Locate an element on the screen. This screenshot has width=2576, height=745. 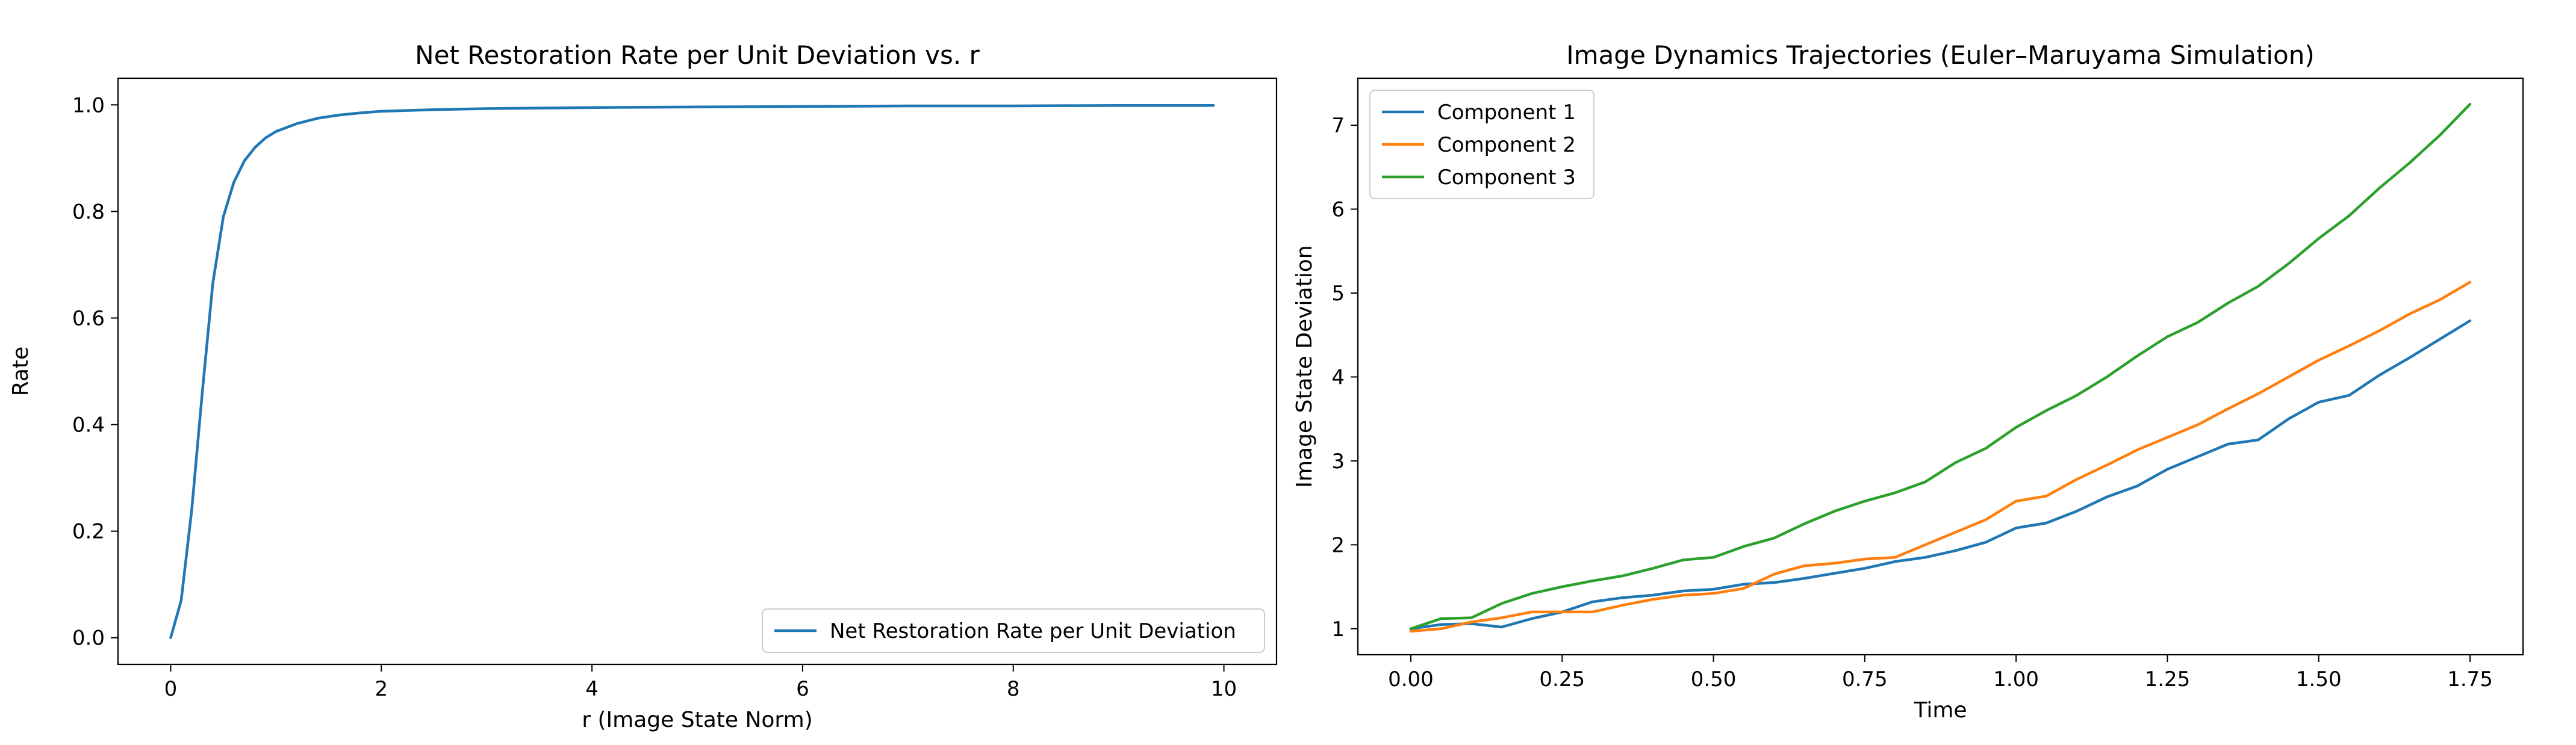
x-tick-label: 2 is located at coordinates (381, 689).